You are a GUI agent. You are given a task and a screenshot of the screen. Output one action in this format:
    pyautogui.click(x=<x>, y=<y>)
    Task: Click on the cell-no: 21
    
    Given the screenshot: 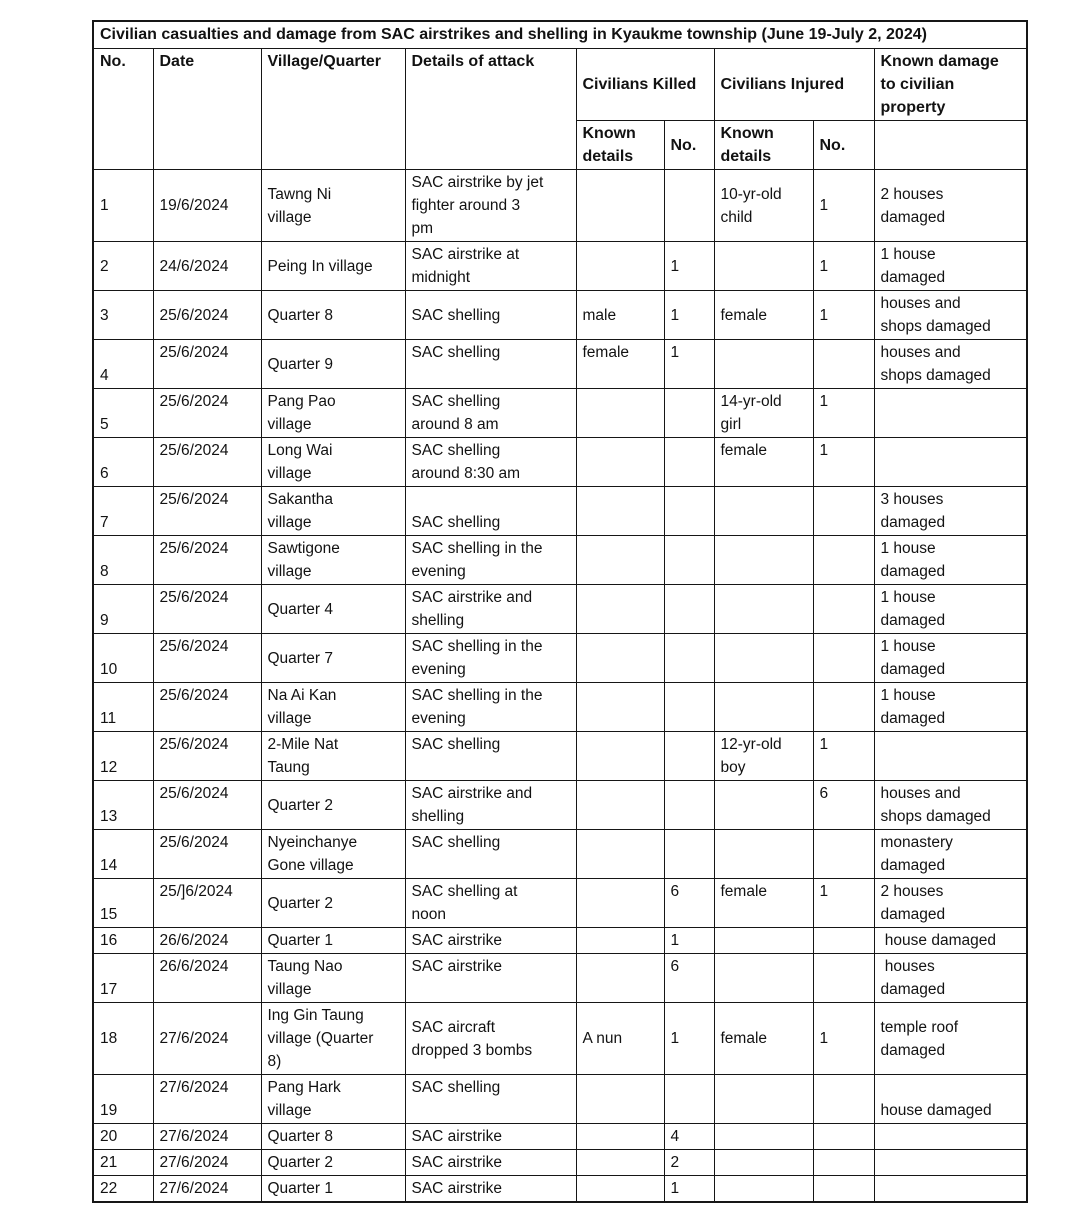 What is the action you would take?
    pyautogui.click(x=123, y=1162)
    